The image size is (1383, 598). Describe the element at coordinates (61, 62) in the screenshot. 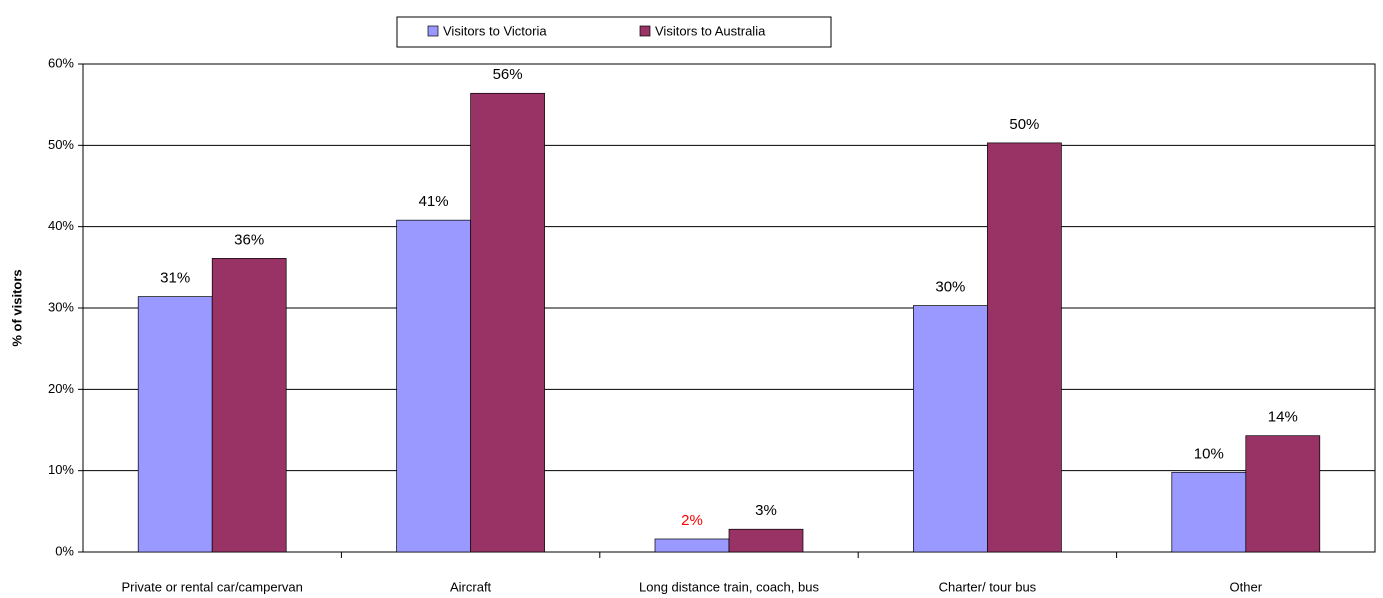

I see `y-tick-label: 60%` at that location.